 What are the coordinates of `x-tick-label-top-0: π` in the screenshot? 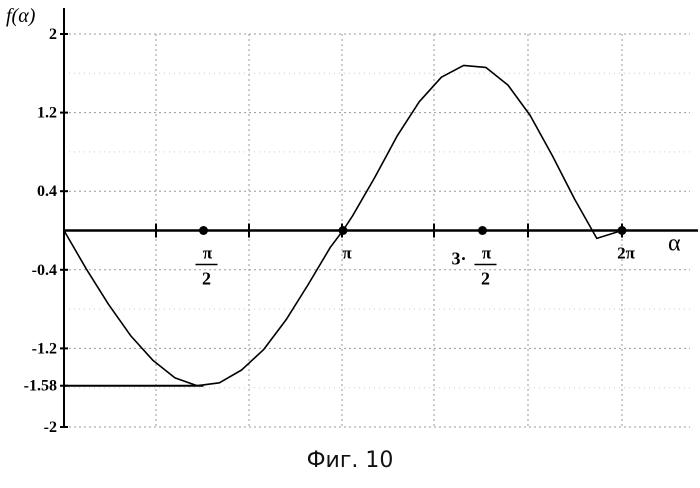 It's located at (208, 253).